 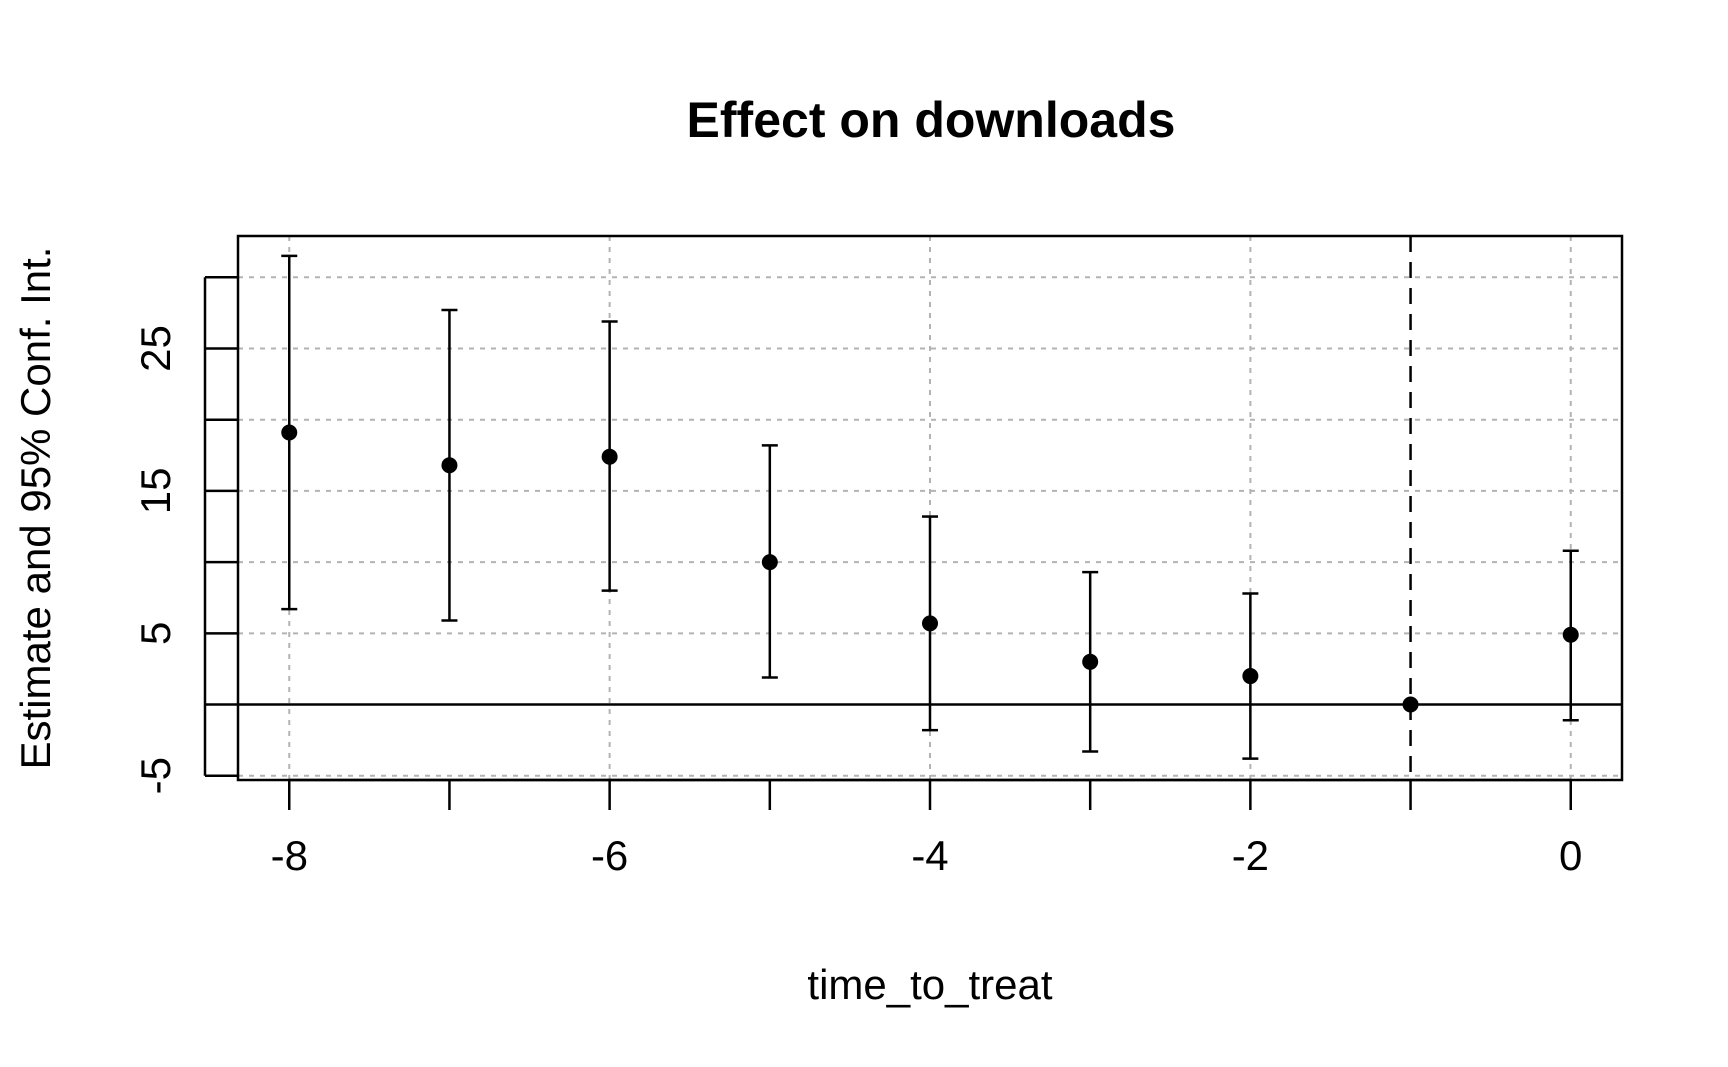 I want to click on x-axis: -8 -6 -4 -2 0, so click(x=926, y=828).